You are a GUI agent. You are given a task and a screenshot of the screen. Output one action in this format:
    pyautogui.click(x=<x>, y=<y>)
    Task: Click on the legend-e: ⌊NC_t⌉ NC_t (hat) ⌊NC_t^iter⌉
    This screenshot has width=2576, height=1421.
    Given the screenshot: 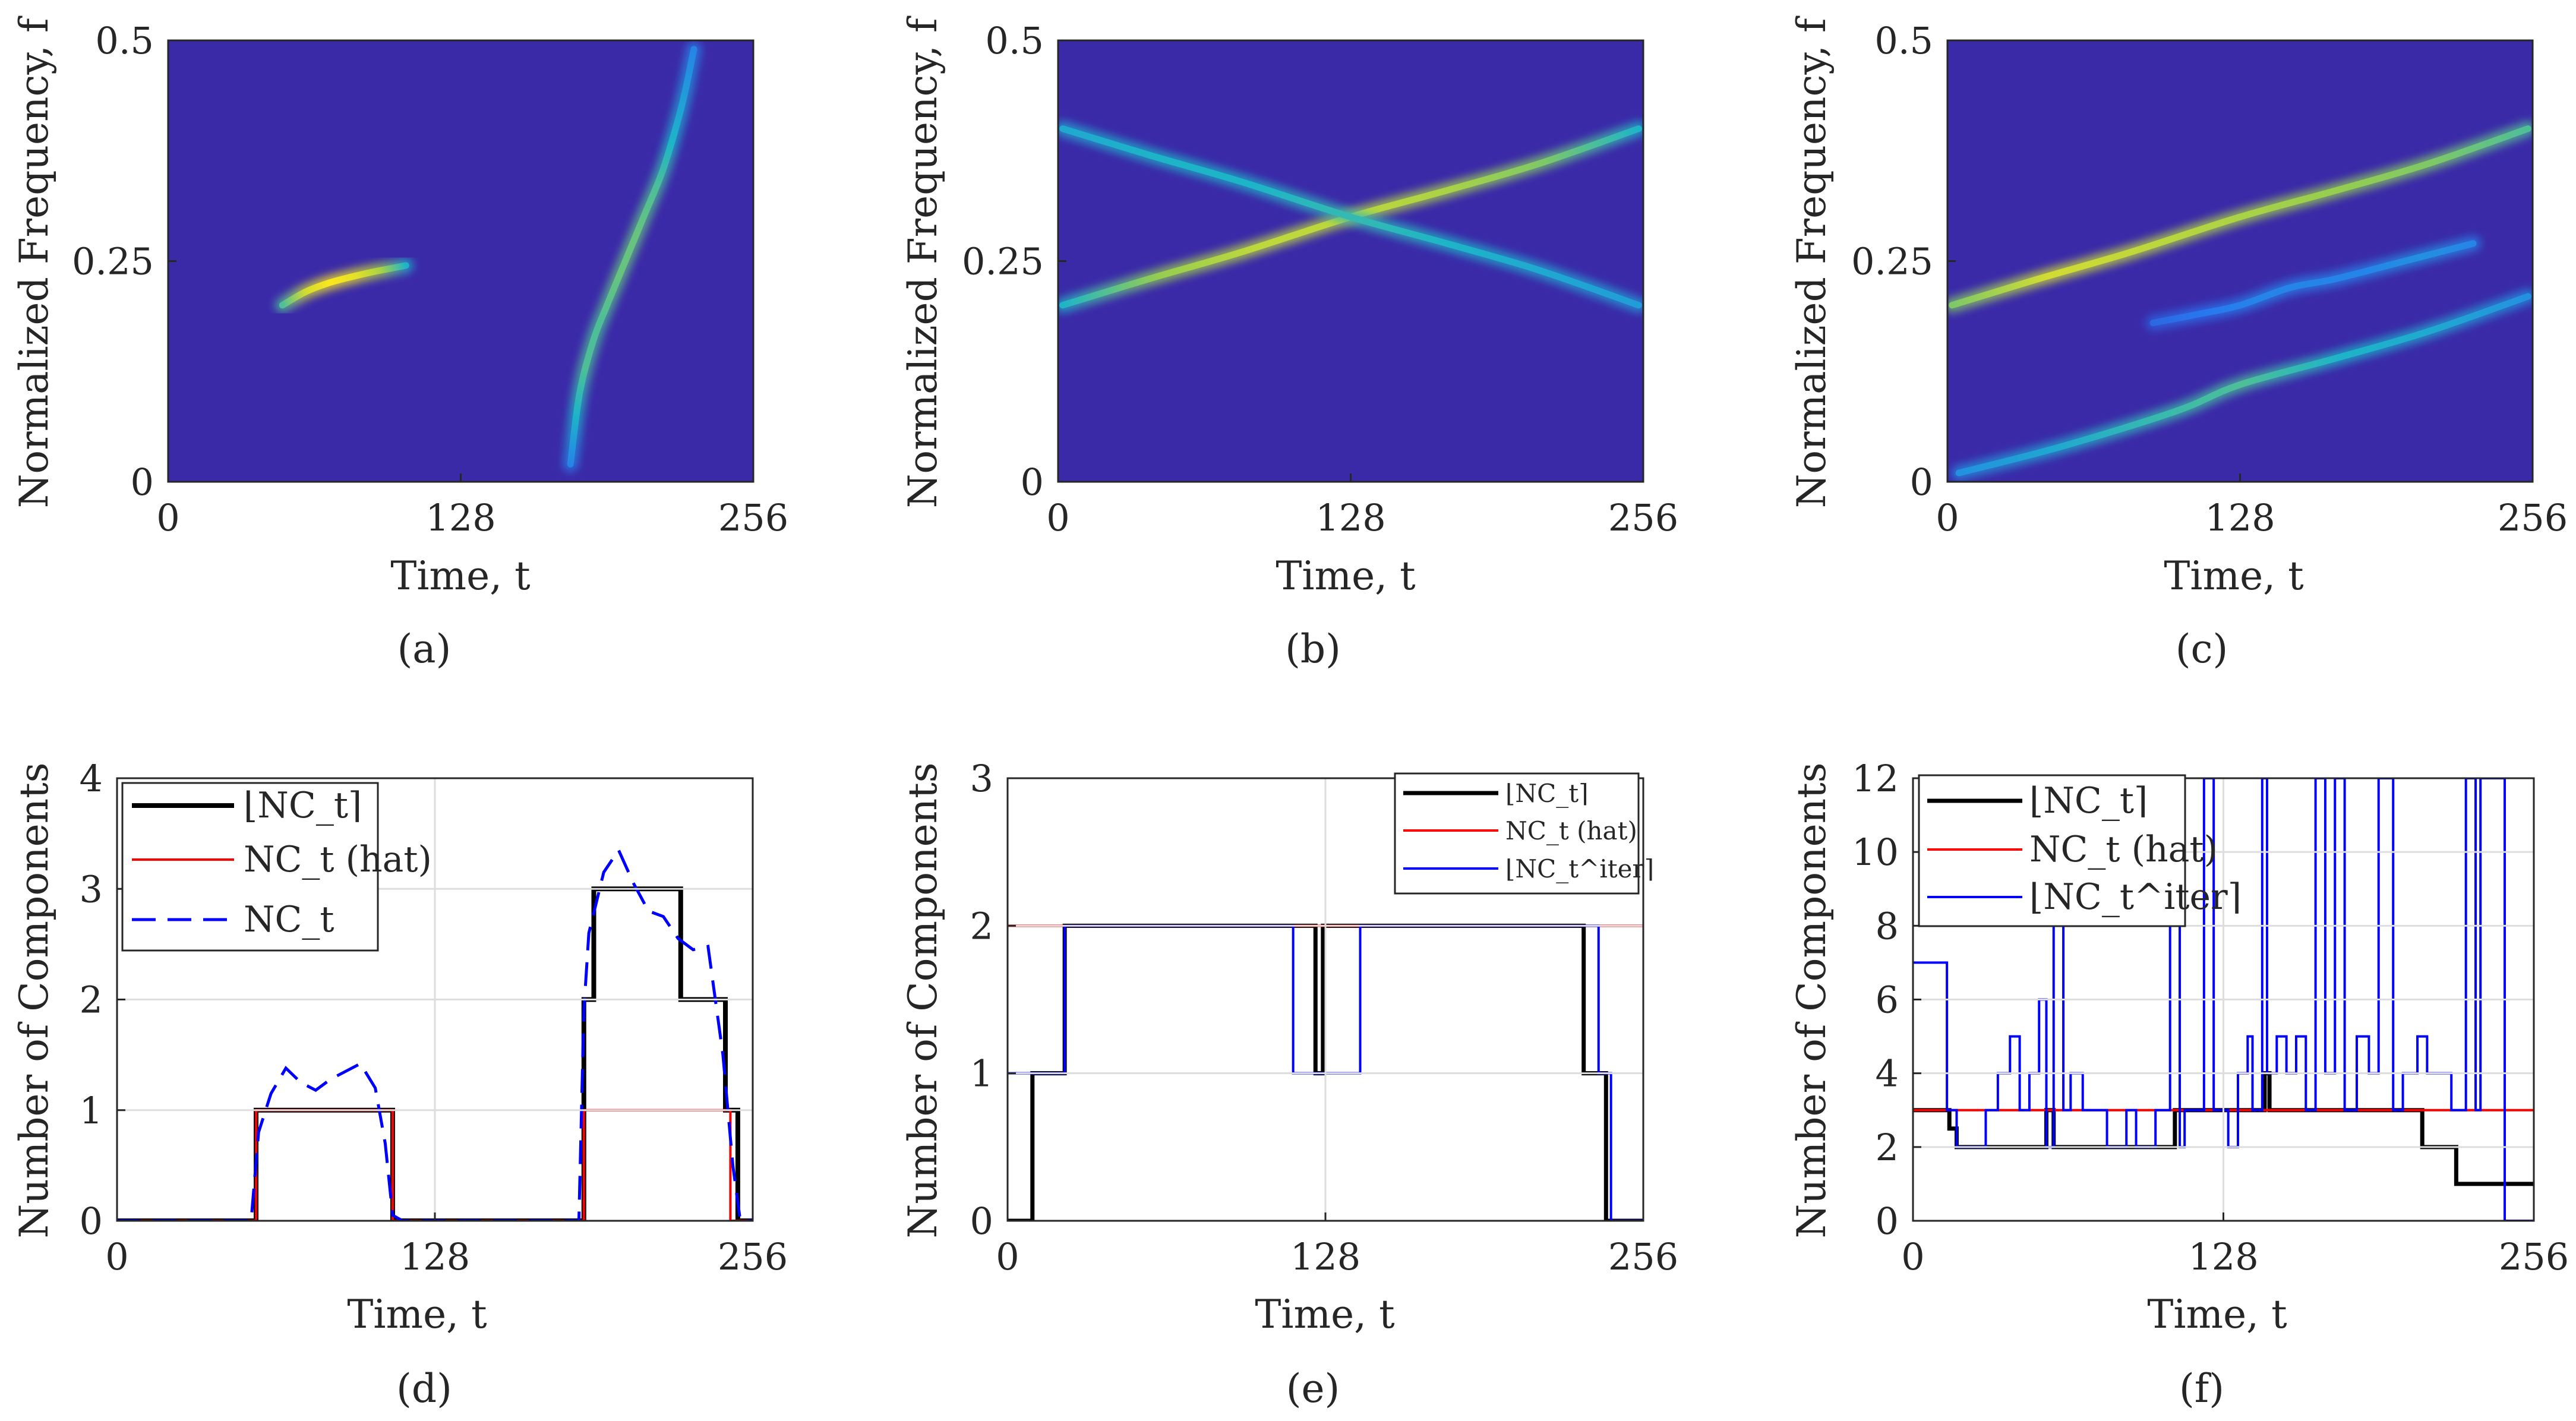 What is the action you would take?
    pyautogui.click(x=1524, y=833)
    